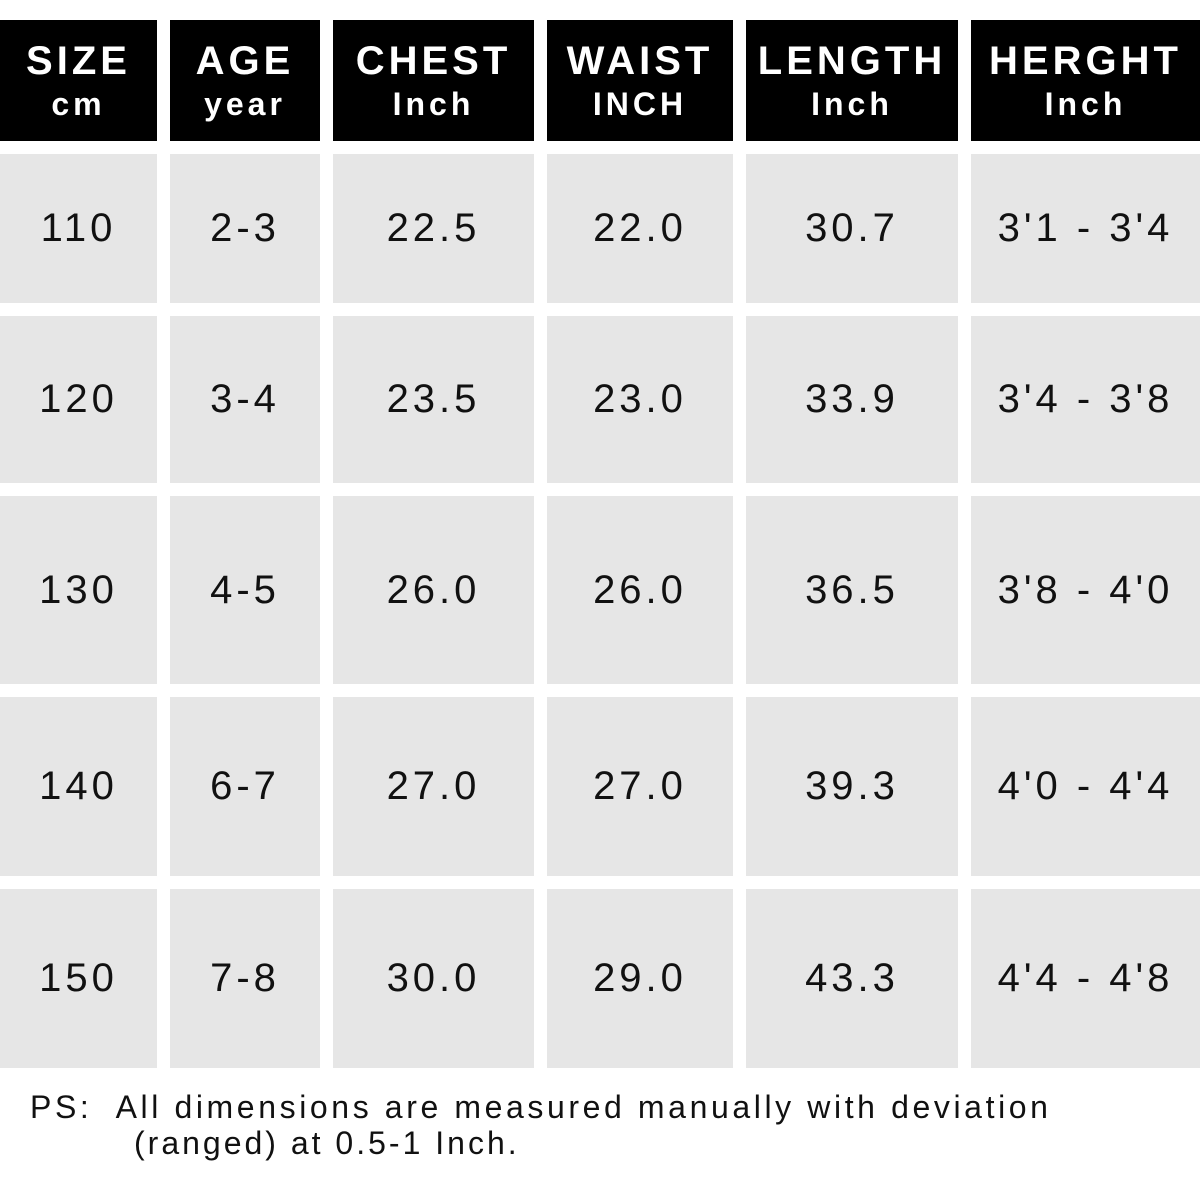 This screenshot has width=1200, height=1200. What do you see at coordinates (852, 228) in the screenshot?
I see `table-cell-length: 30.7` at bounding box center [852, 228].